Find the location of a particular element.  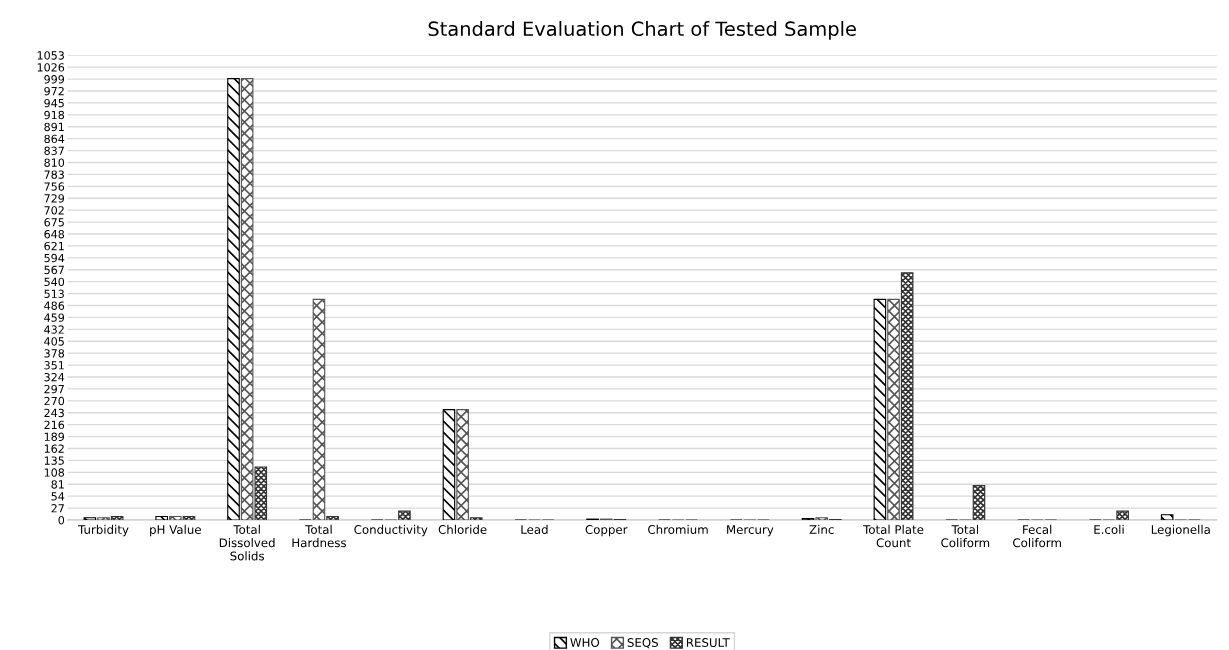

y-tick-label: 864 is located at coordinates (54, 139).